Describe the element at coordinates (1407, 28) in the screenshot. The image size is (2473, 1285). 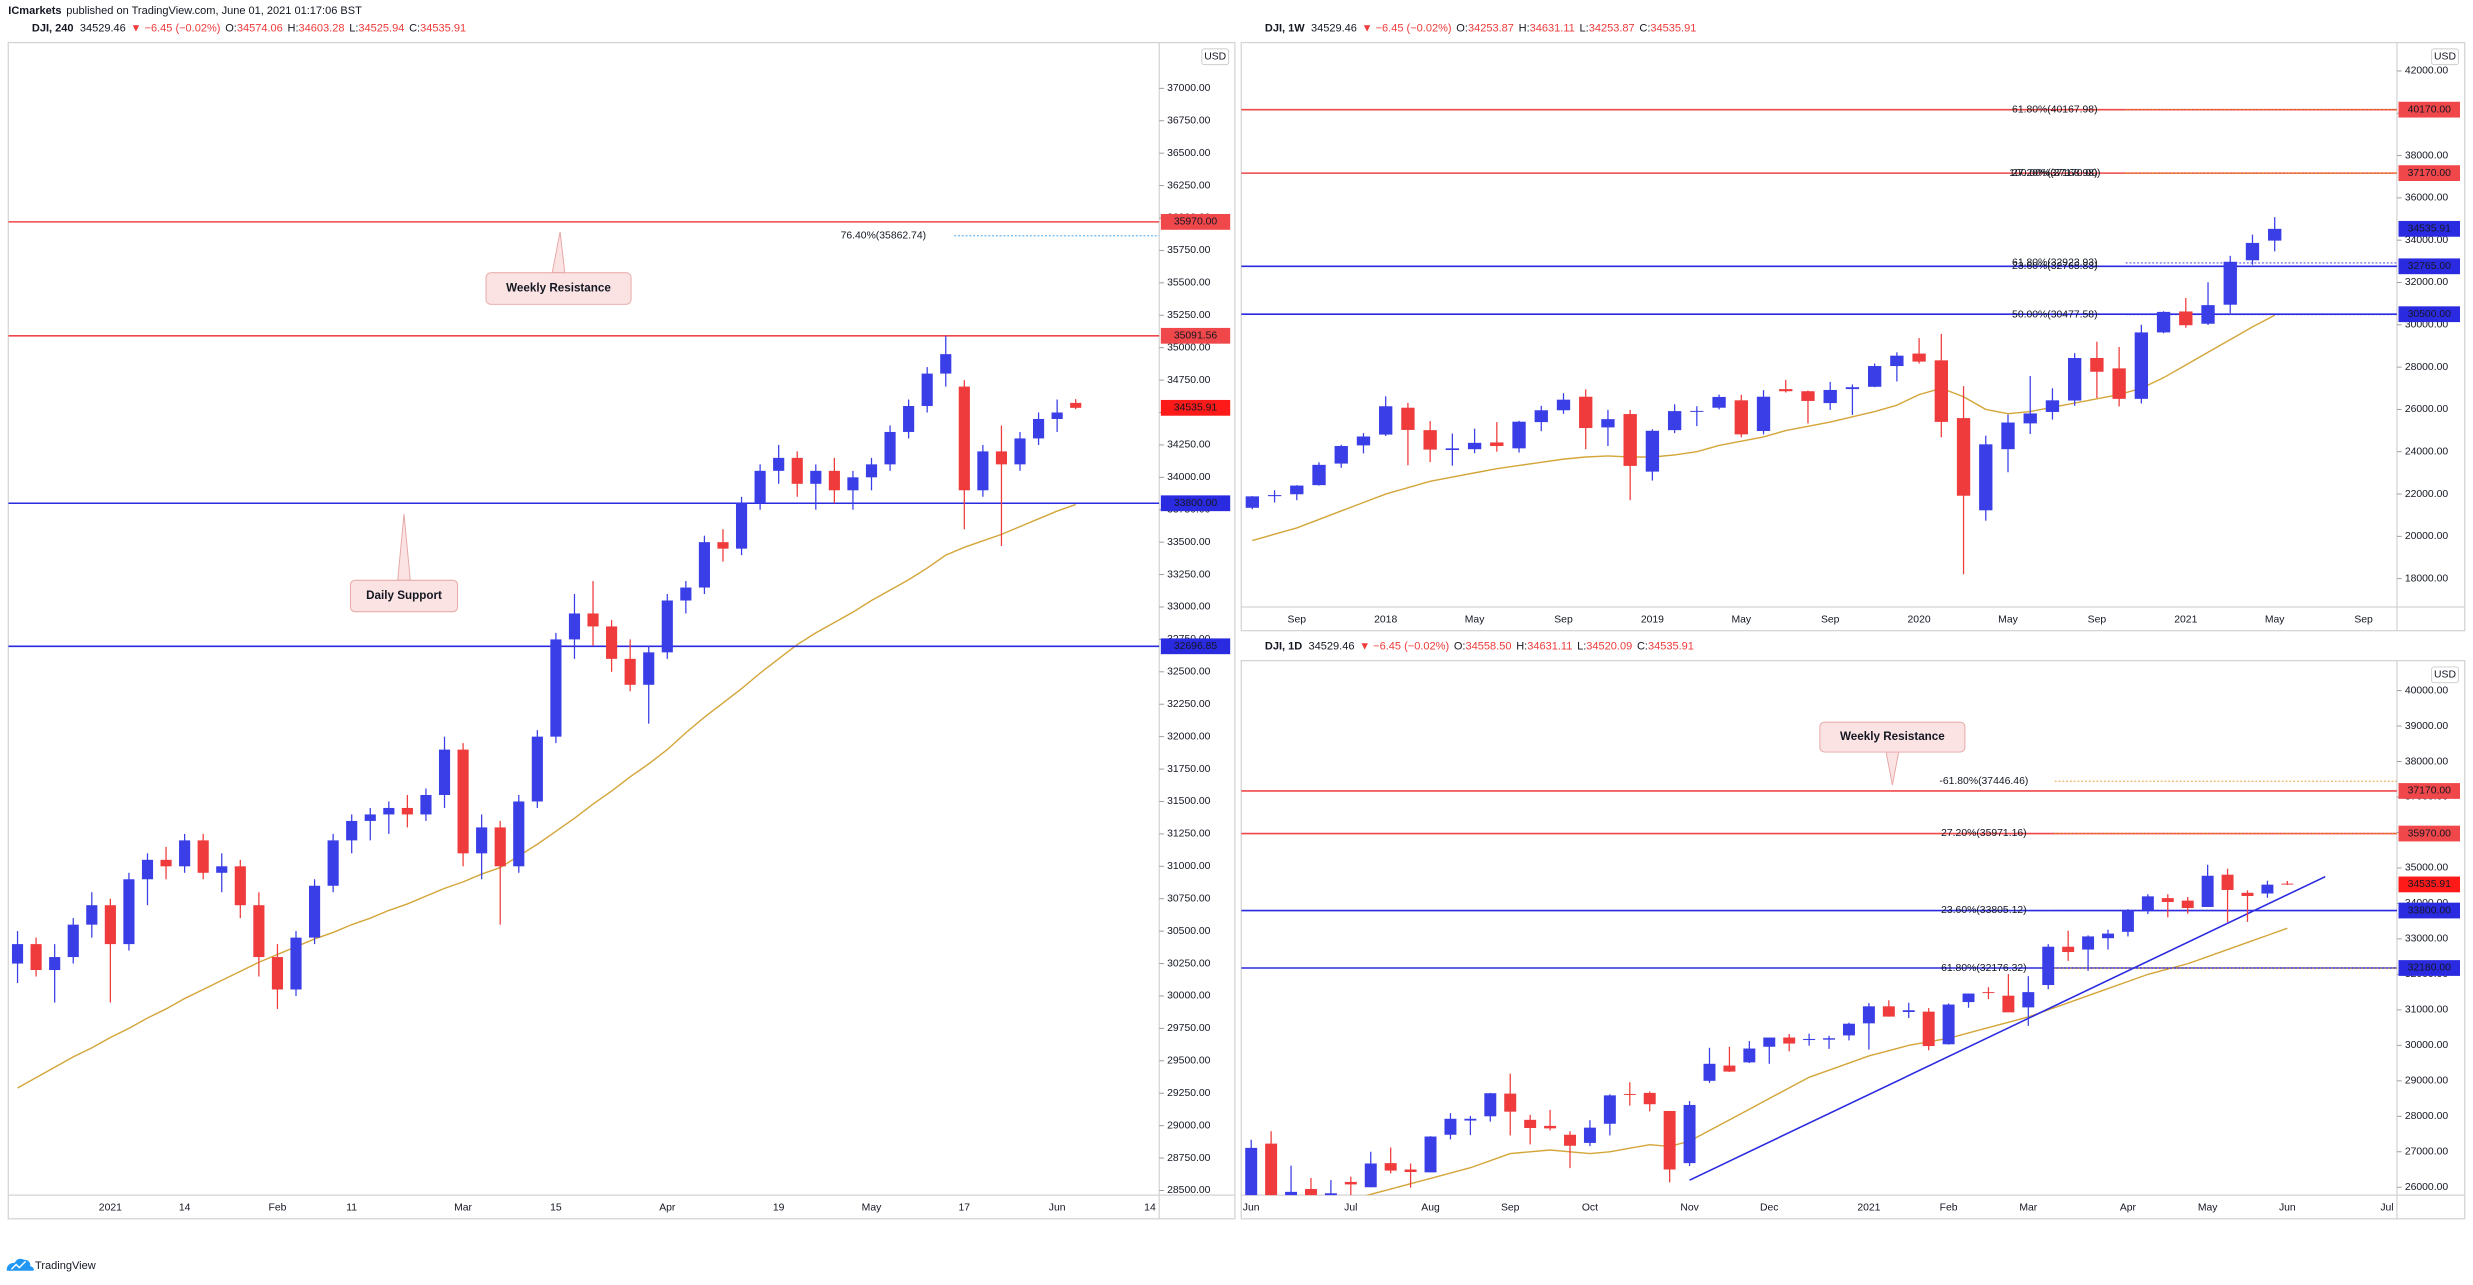
I see `change: ▼ −6.45 (−0.02%)` at that location.